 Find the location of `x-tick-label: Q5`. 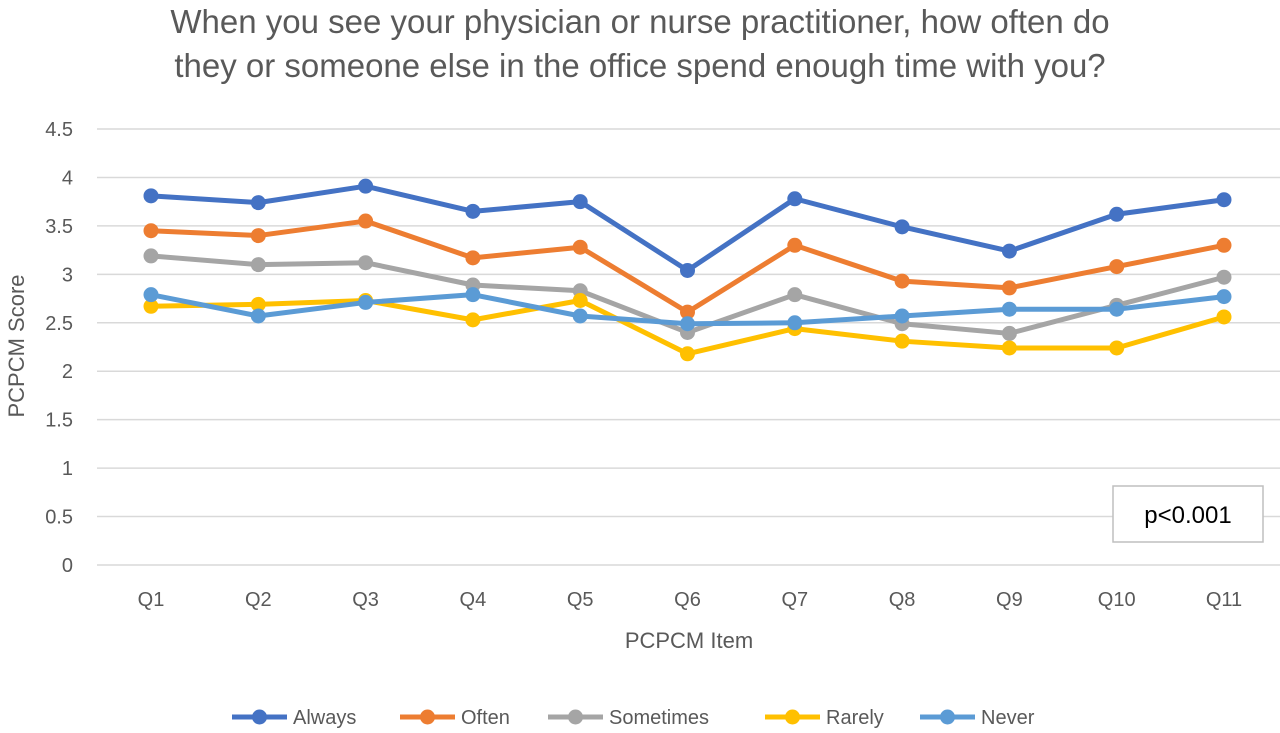

x-tick-label: Q5 is located at coordinates (580, 600).